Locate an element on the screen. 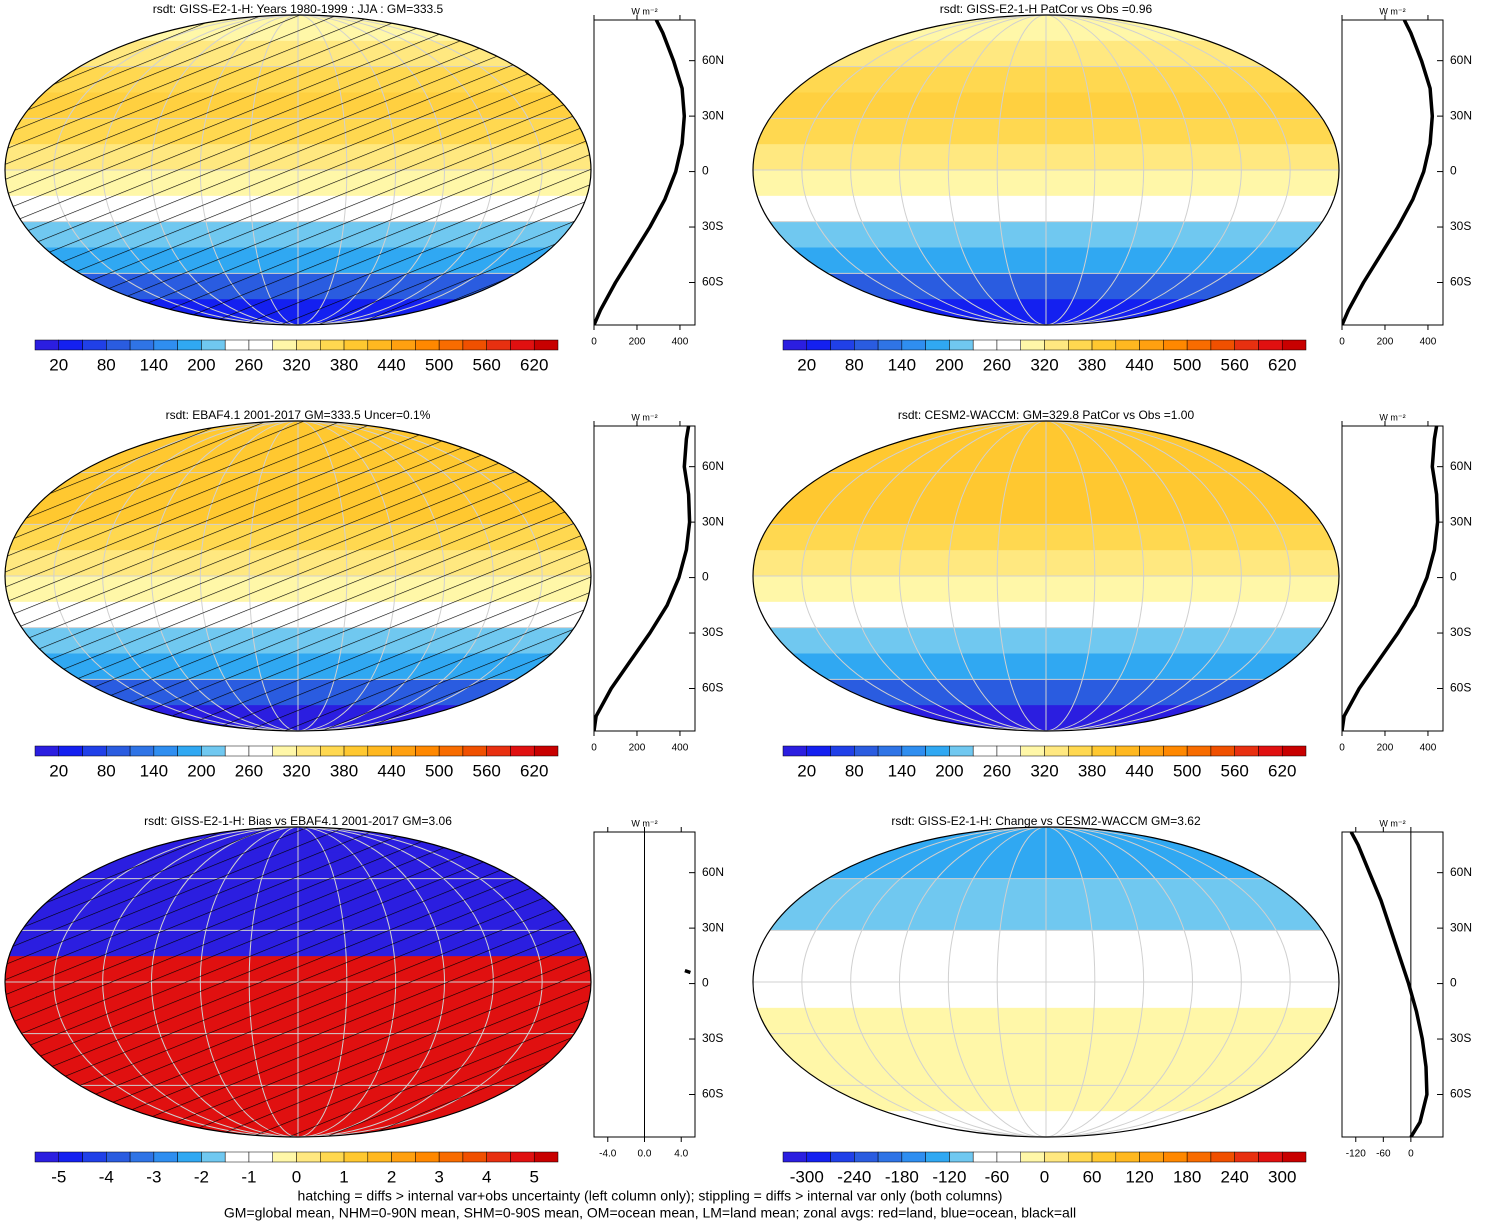 This screenshot has height=1226, width=1485. units: W m⁻² is located at coordinates (644, 823).